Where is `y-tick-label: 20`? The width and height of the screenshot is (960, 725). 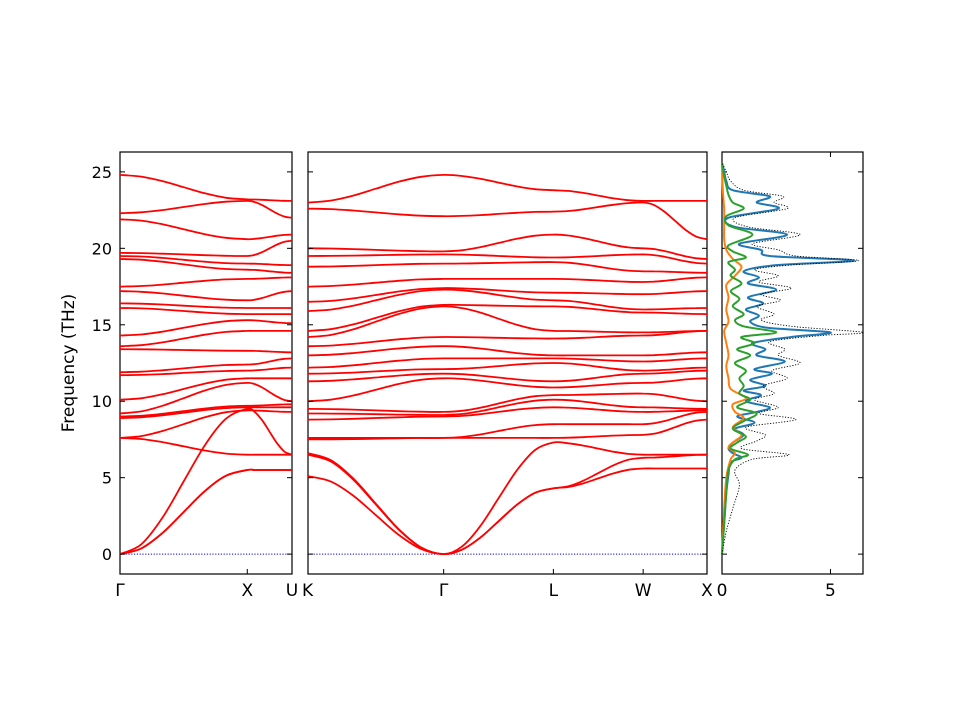 y-tick-label: 20 is located at coordinates (102, 248).